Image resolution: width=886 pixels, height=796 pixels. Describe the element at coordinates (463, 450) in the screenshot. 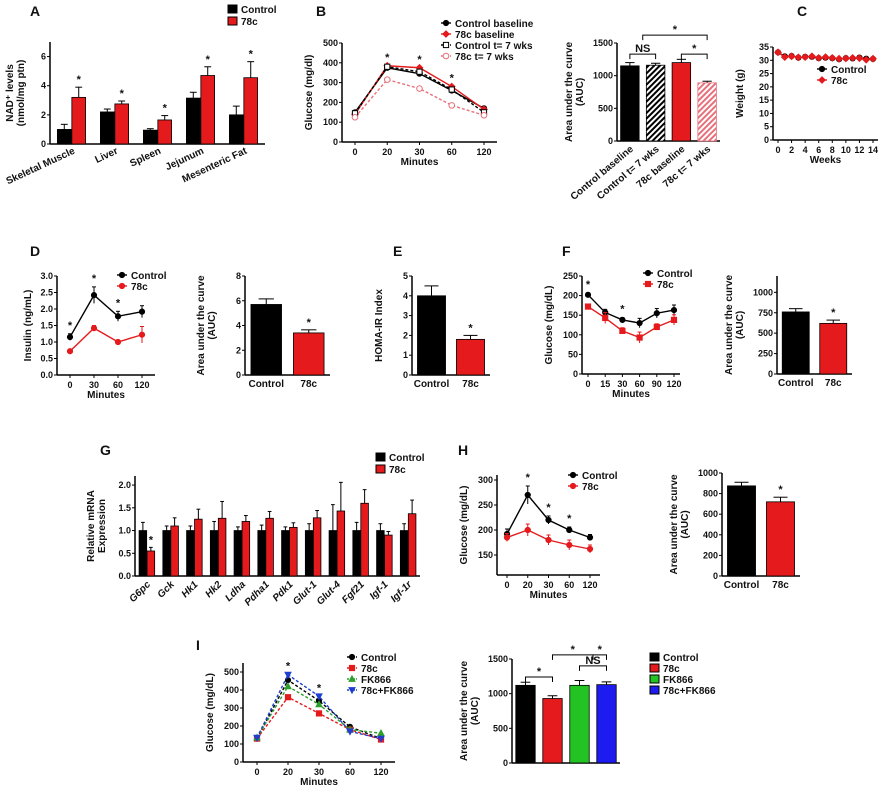

I see `panel-label: H` at that location.